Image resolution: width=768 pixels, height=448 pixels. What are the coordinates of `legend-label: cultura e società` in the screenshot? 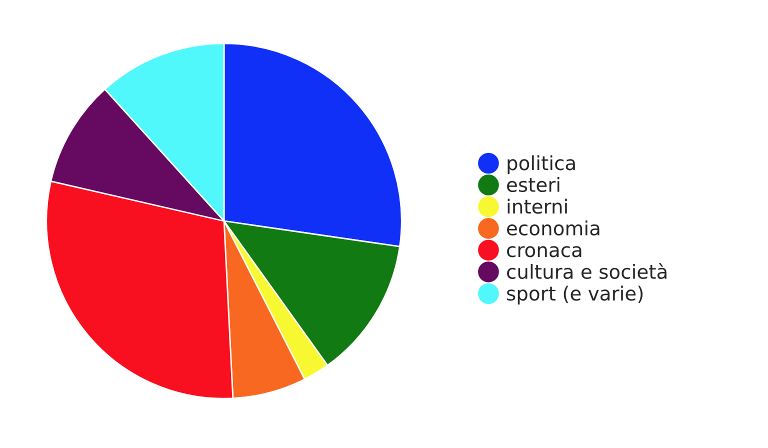 It's located at (586, 271).